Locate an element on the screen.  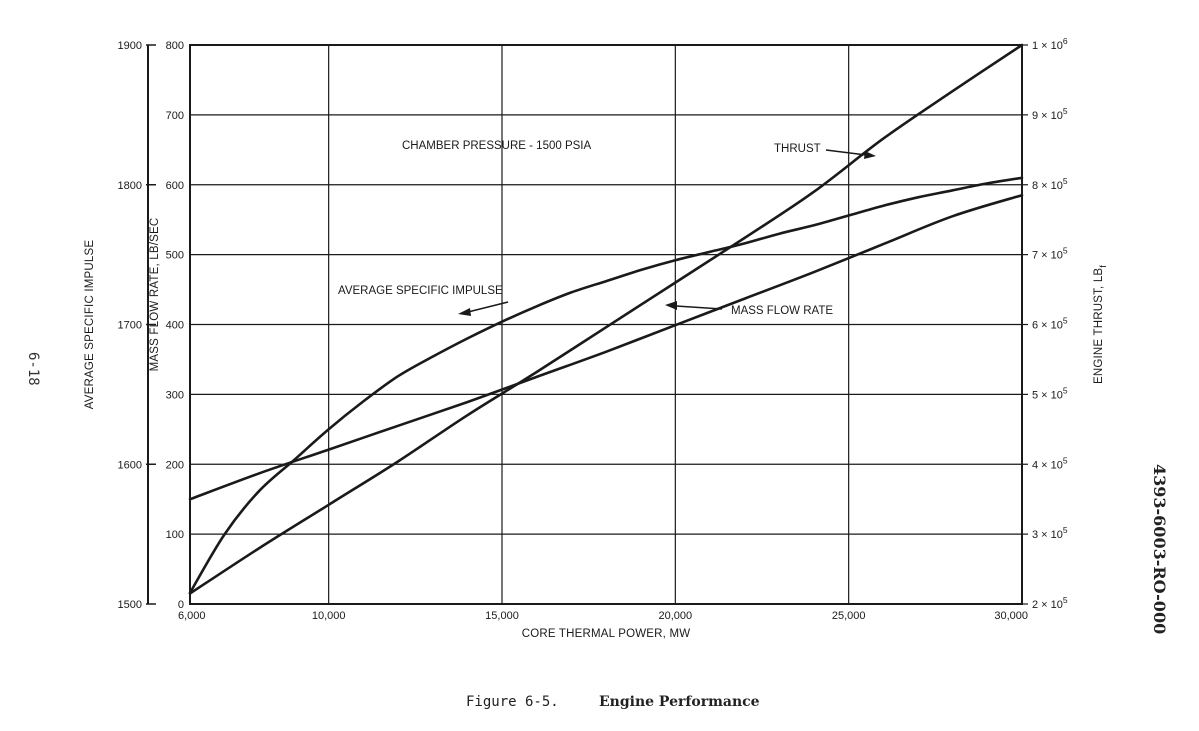
mass-flow-tick-label: 700 is located at coordinates (175, 116).